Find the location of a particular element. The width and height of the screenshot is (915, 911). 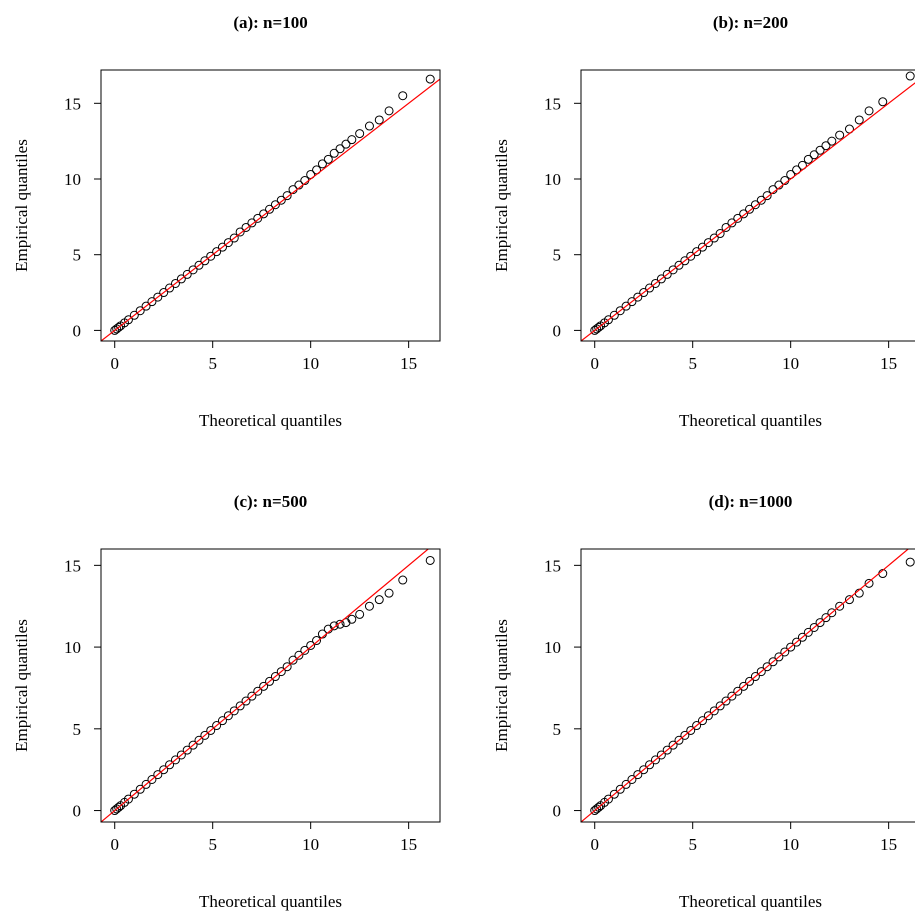

panel-title: (d): n=1000 is located at coordinates (751, 501).